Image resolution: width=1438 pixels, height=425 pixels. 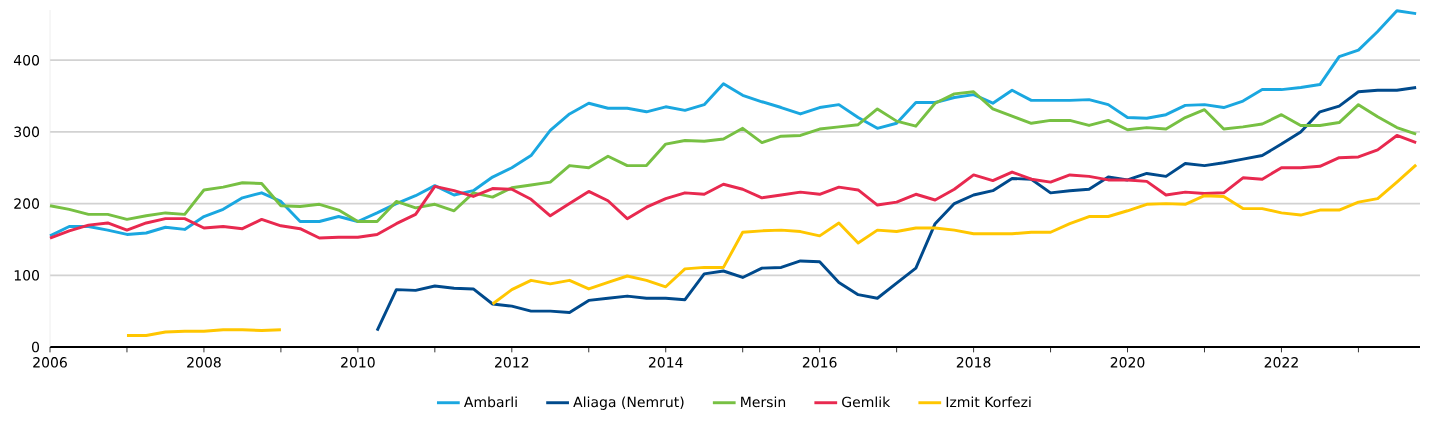 What do you see at coordinates (665, 362) in the screenshot?
I see `x-tick-label: 2014` at bounding box center [665, 362].